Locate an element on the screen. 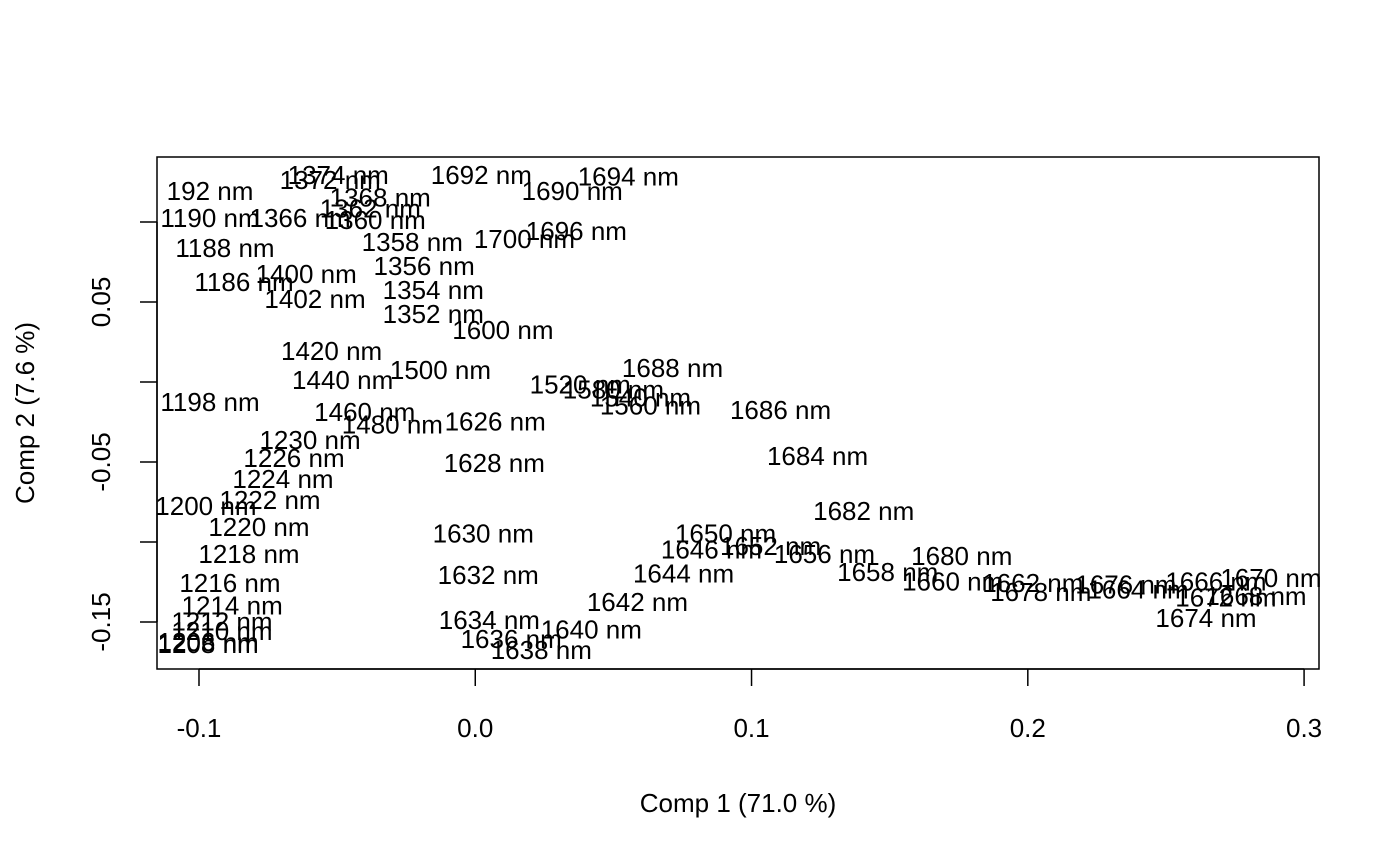 Image resolution: width=1400 pixels, height=866 pixels. point-label: 1600 nm is located at coordinates (502, 330).